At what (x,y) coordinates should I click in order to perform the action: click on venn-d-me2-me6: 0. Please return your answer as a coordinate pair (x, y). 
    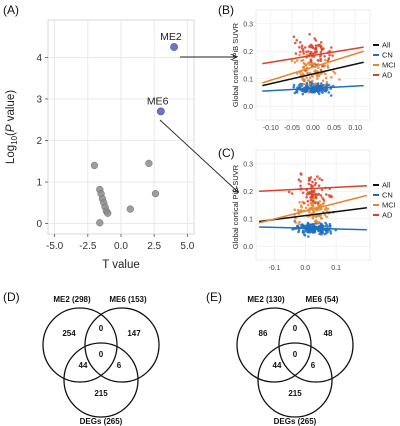
    Looking at the image, I should click on (101, 328).